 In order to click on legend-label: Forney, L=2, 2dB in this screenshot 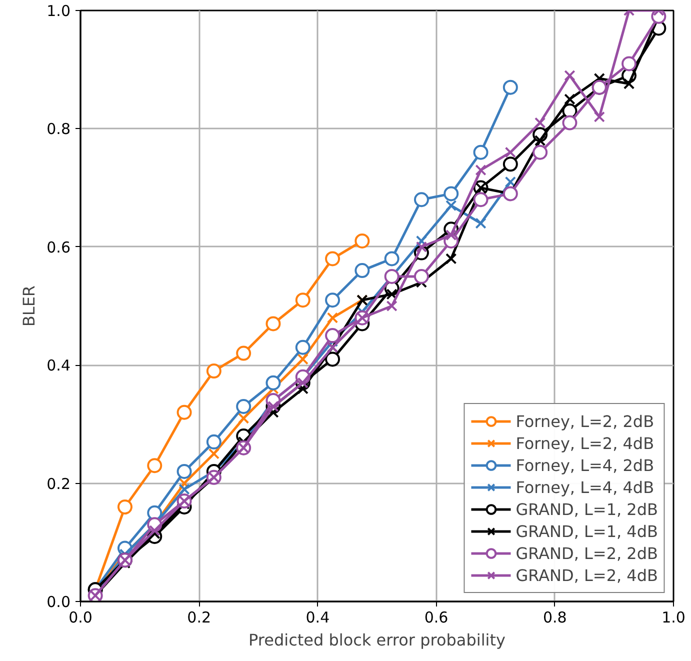, I will do `click(585, 421)`.